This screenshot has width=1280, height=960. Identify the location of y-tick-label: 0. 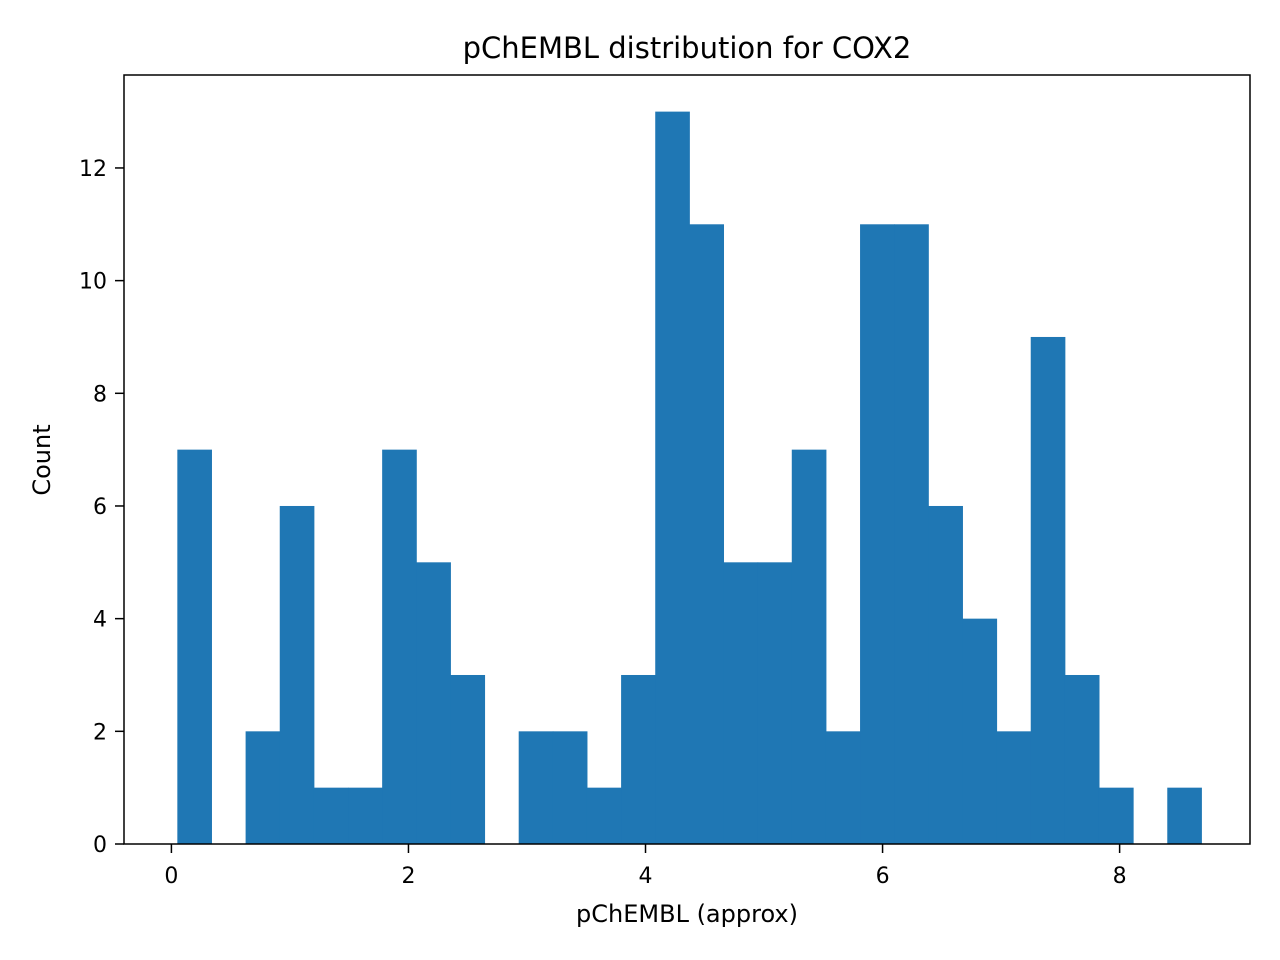
(100, 845).